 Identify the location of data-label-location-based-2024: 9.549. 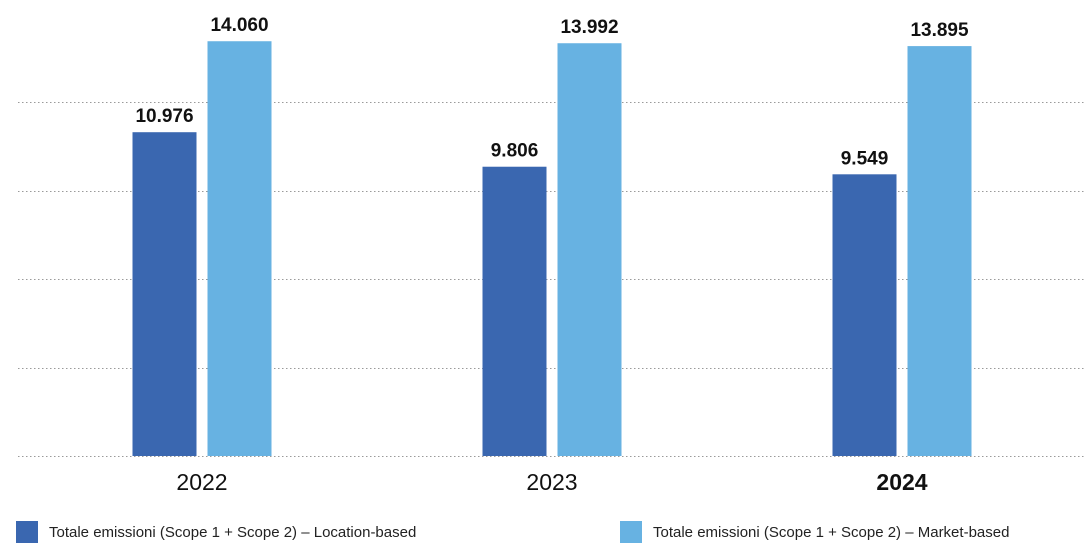
(865, 158).